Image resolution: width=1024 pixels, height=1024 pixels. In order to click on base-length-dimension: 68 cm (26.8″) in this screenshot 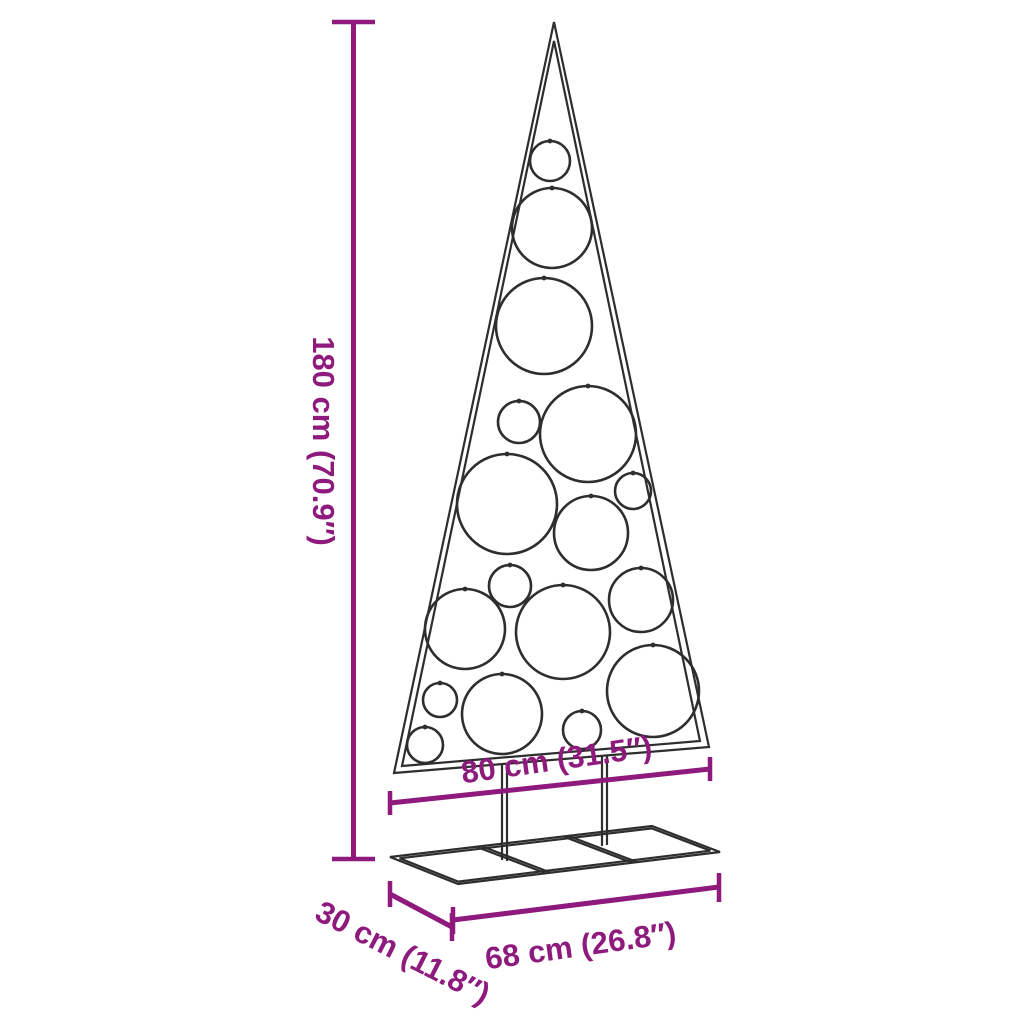, I will do `click(586, 924)`.